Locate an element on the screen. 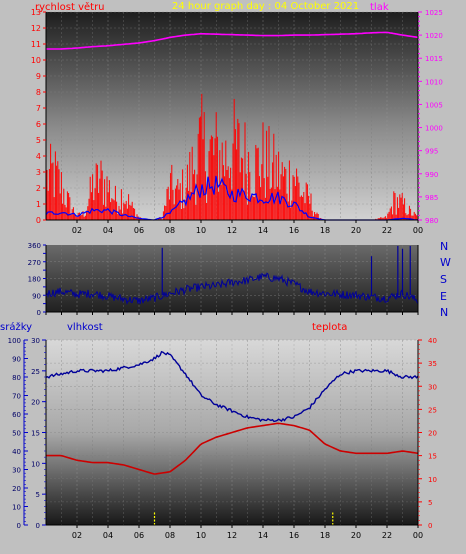  humidity-y-tick-label: 20 is located at coordinates (35, 403).